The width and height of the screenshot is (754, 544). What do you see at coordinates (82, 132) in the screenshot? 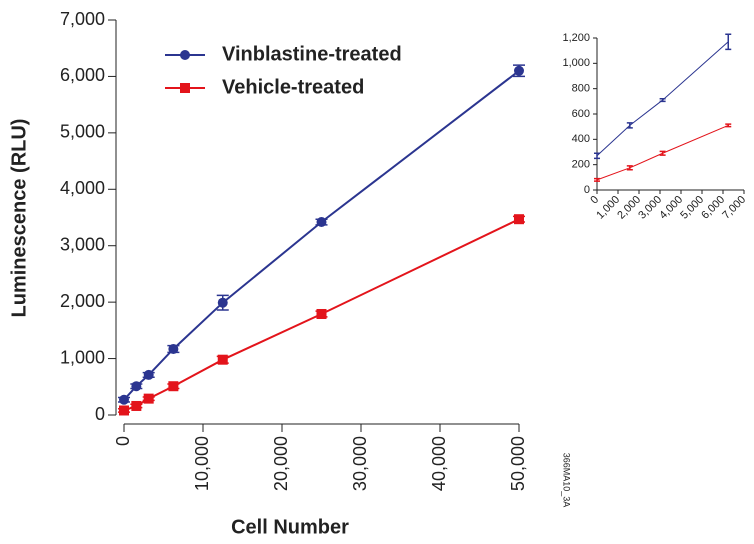
I see `y-tick-label: 5,000` at bounding box center [82, 132].